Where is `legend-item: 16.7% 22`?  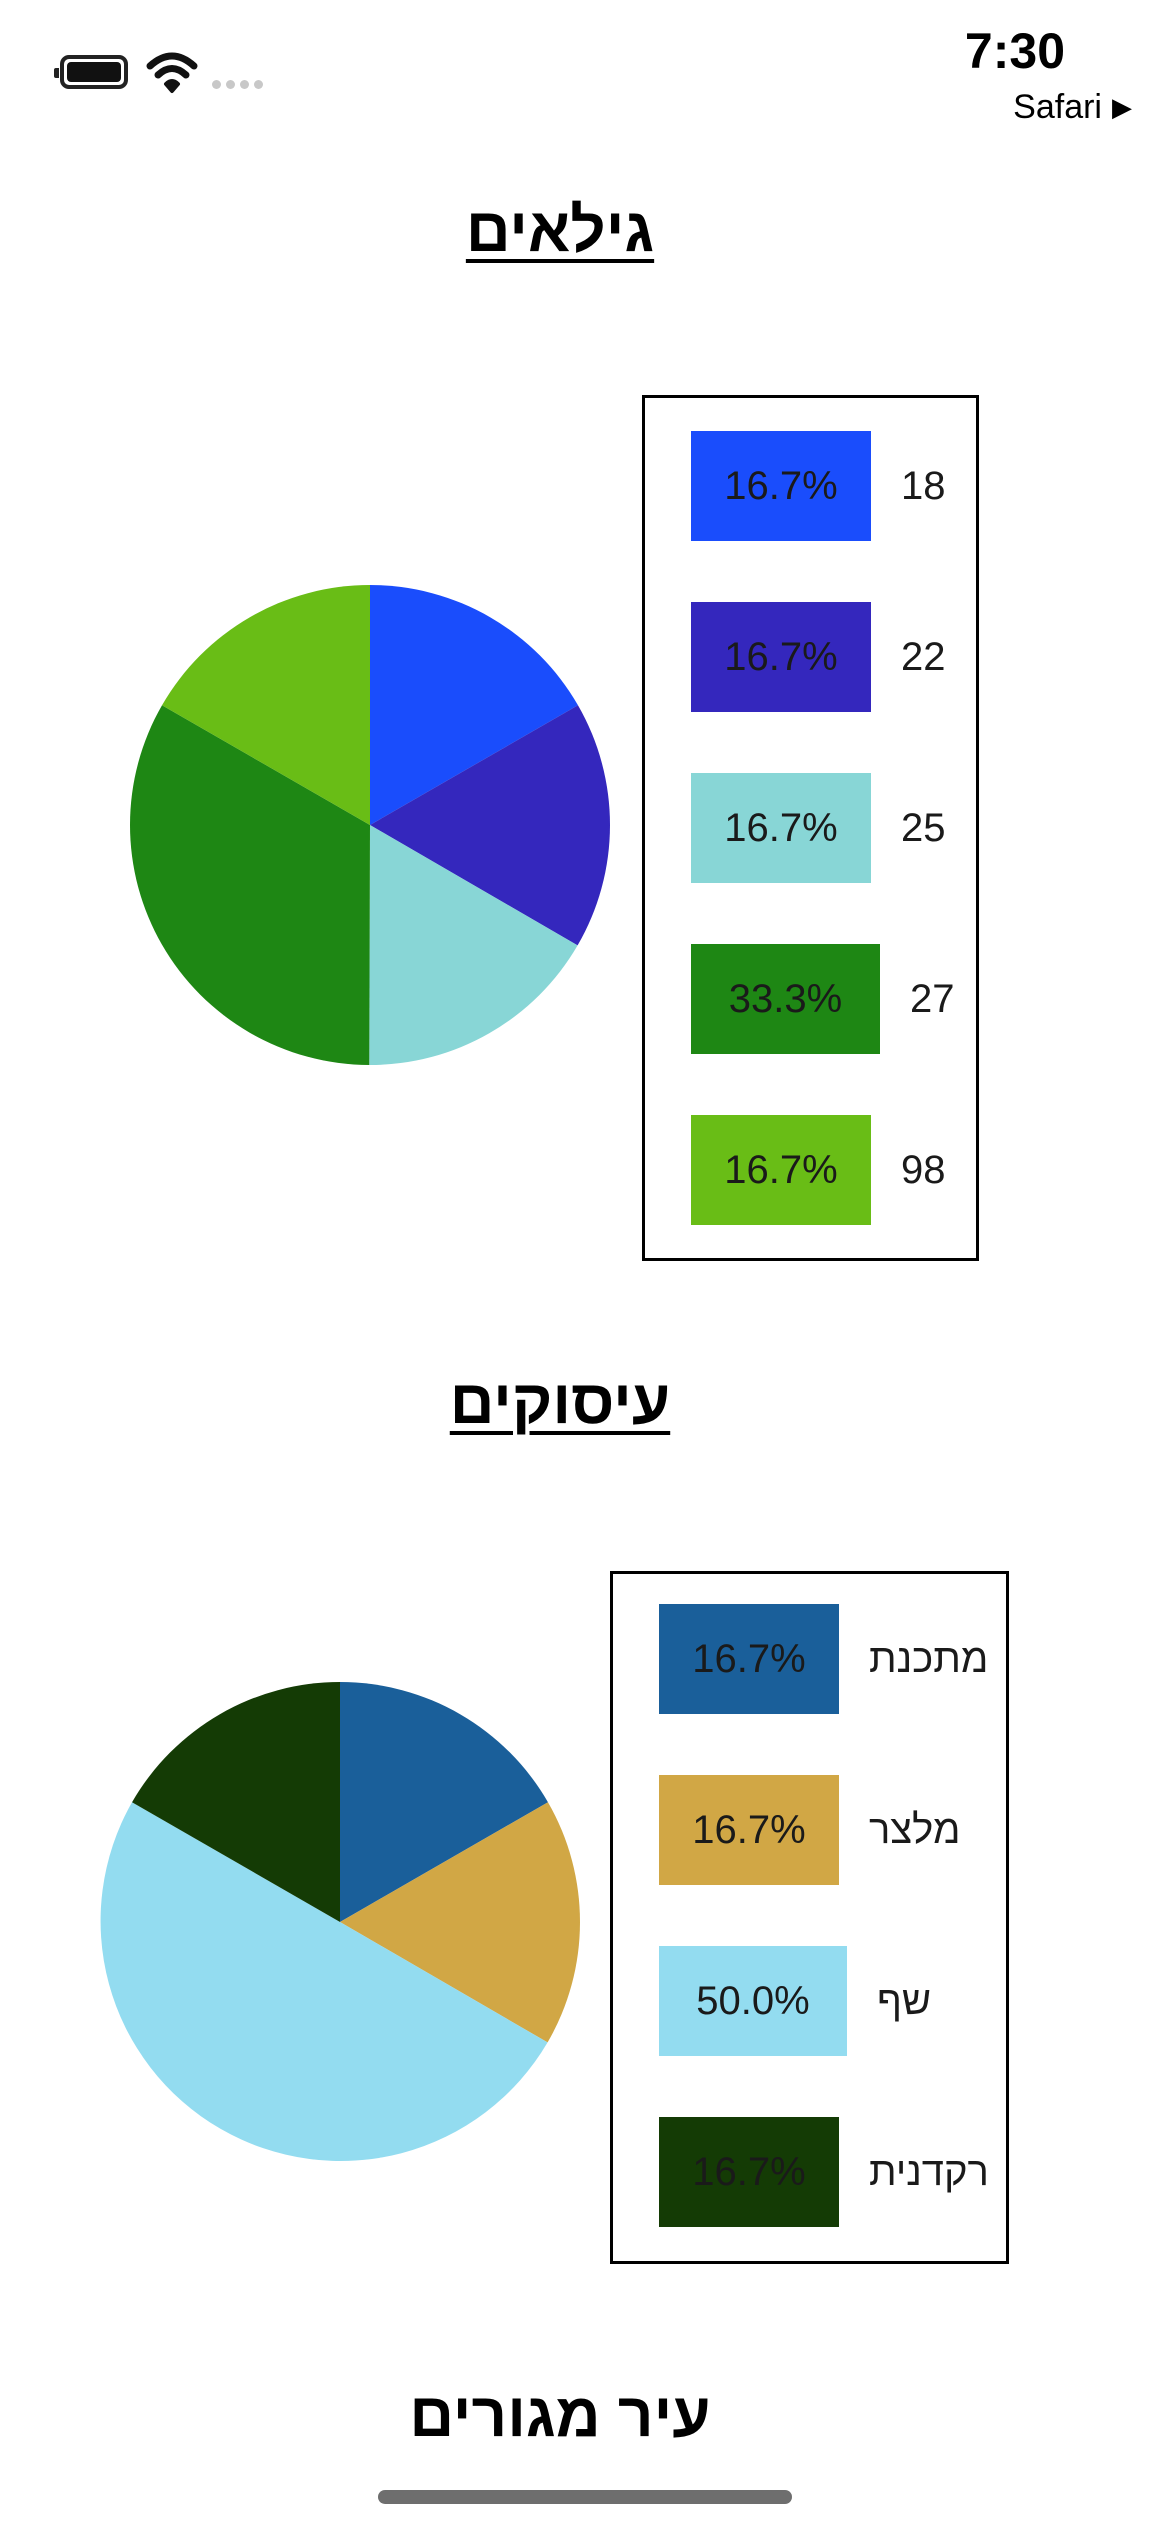
legend-item: 16.7% 22 is located at coordinates (810, 657).